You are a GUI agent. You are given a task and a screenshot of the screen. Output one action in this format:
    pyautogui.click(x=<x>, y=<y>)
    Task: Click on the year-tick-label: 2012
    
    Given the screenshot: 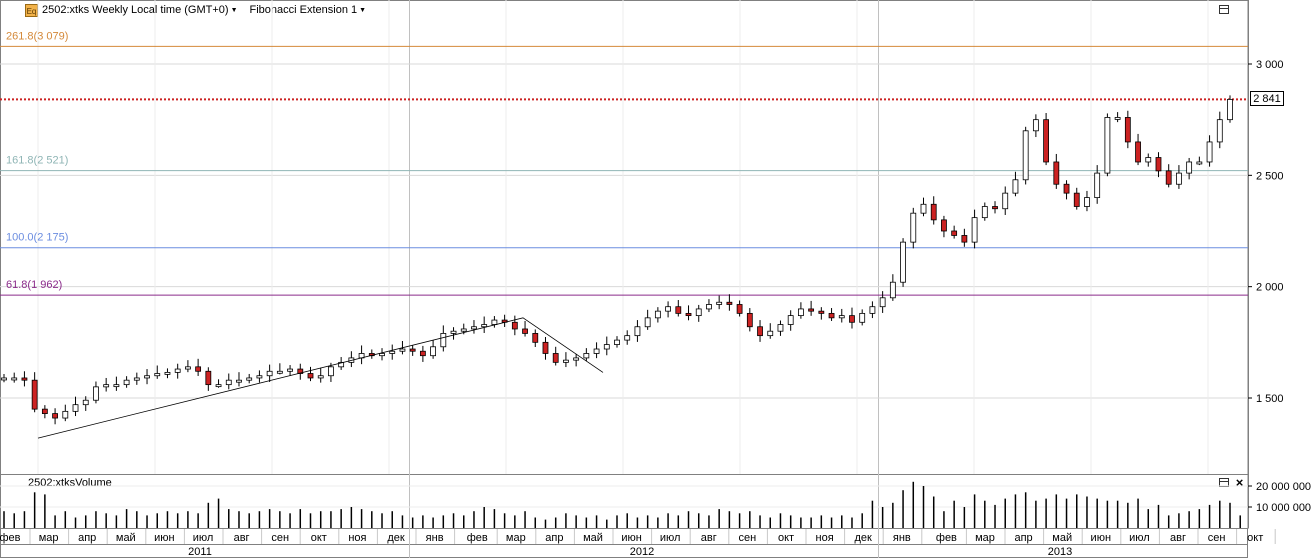 What is the action you would take?
    pyautogui.click(x=642, y=552)
    